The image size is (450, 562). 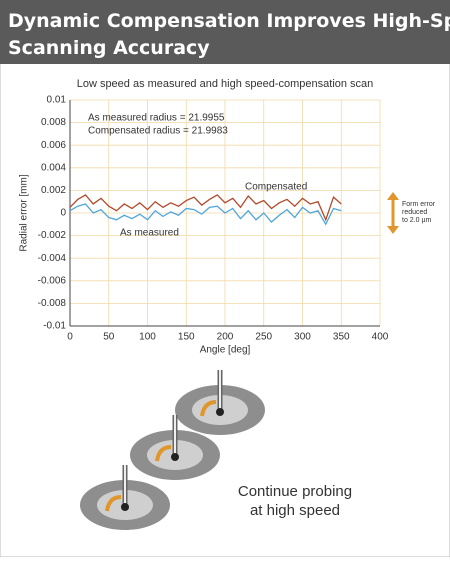 What do you see at coordinates (149, 233) in the screenshot?
I see `series-label: As measured` at bounding box center [149, 233].